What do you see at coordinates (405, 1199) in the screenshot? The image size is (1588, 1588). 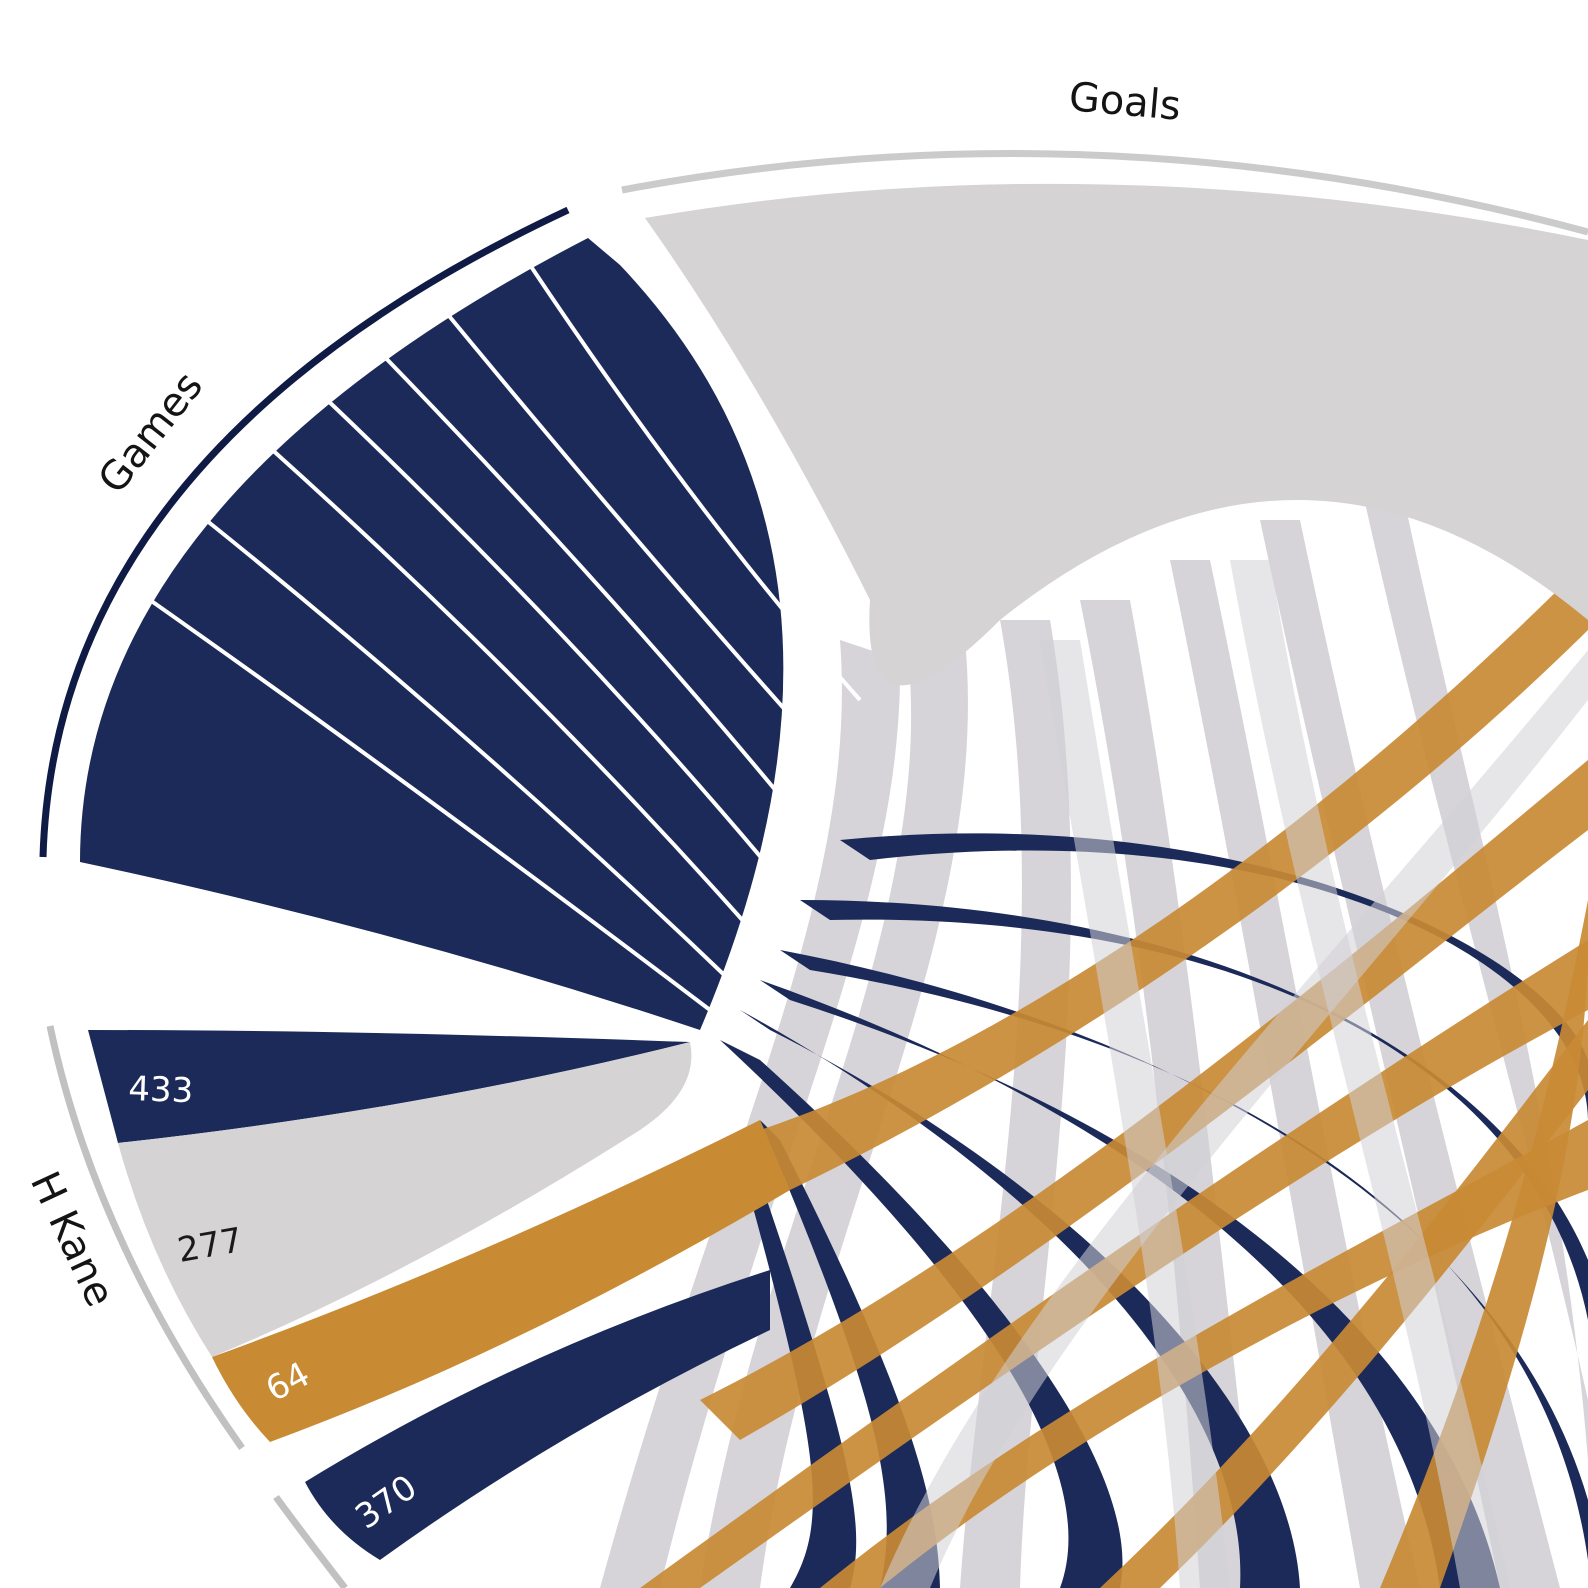 I see `segment-goals` at bounding box center [405, 1199].